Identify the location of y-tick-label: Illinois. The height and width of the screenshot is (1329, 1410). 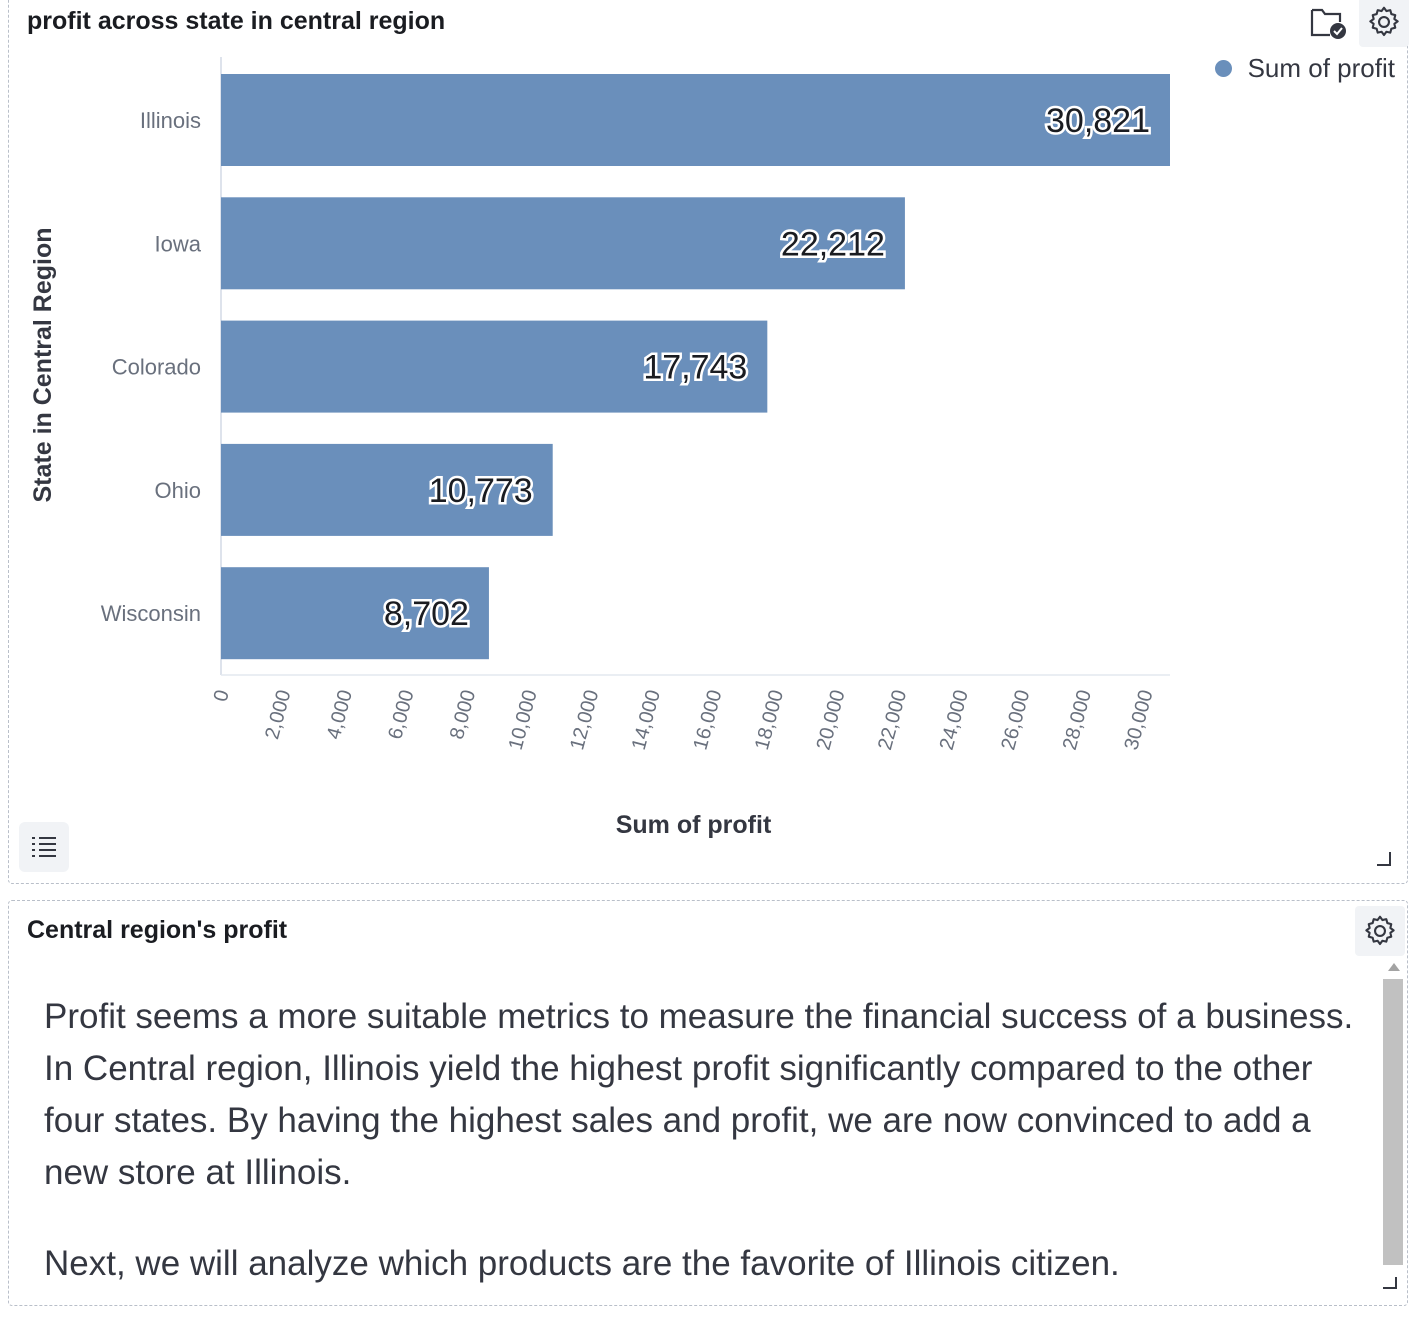
(170, 120).